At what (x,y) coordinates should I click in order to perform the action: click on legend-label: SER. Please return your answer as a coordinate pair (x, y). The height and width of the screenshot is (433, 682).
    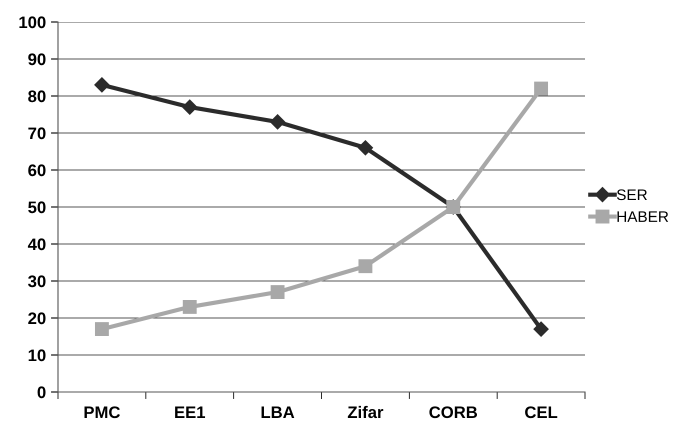
    Looking at the image, I should click on (631, 194).